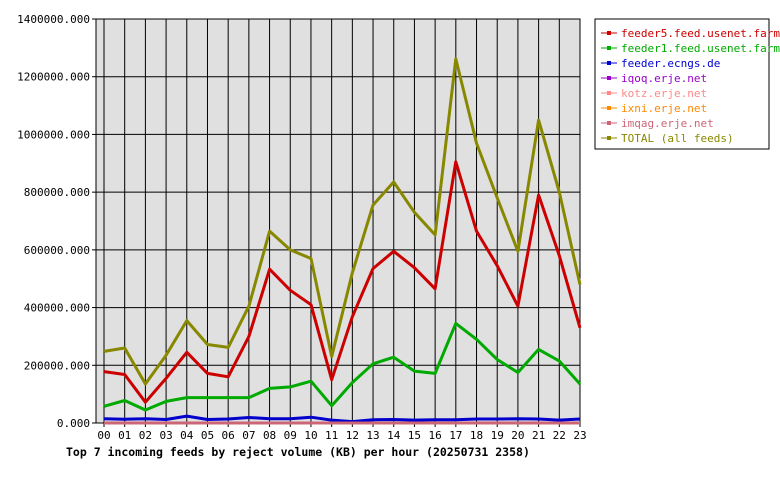 The image size is (780, 480). Describe the element at coordinates (103, 435) in the screenshot. I see `x-tick-label: 00` at that location.